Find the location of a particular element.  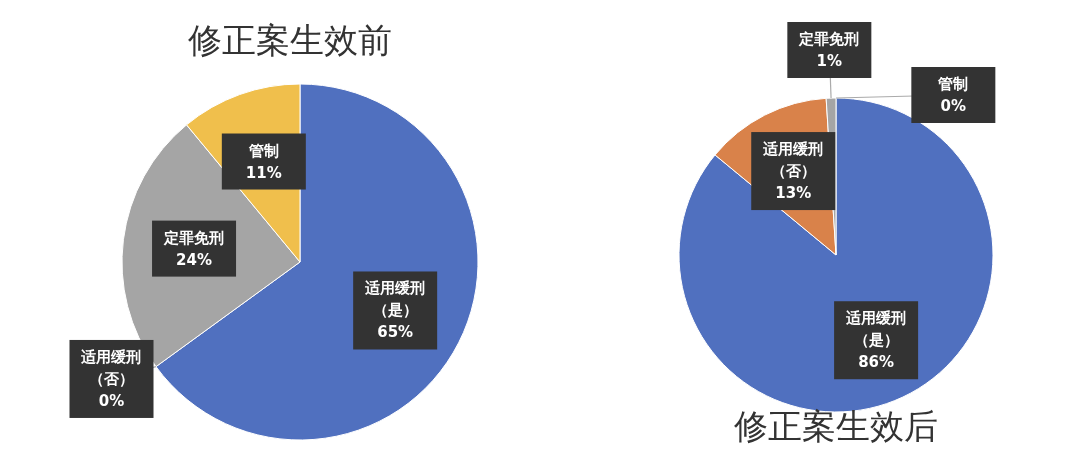

data-label: 13% is located at coordinates (793, 193).